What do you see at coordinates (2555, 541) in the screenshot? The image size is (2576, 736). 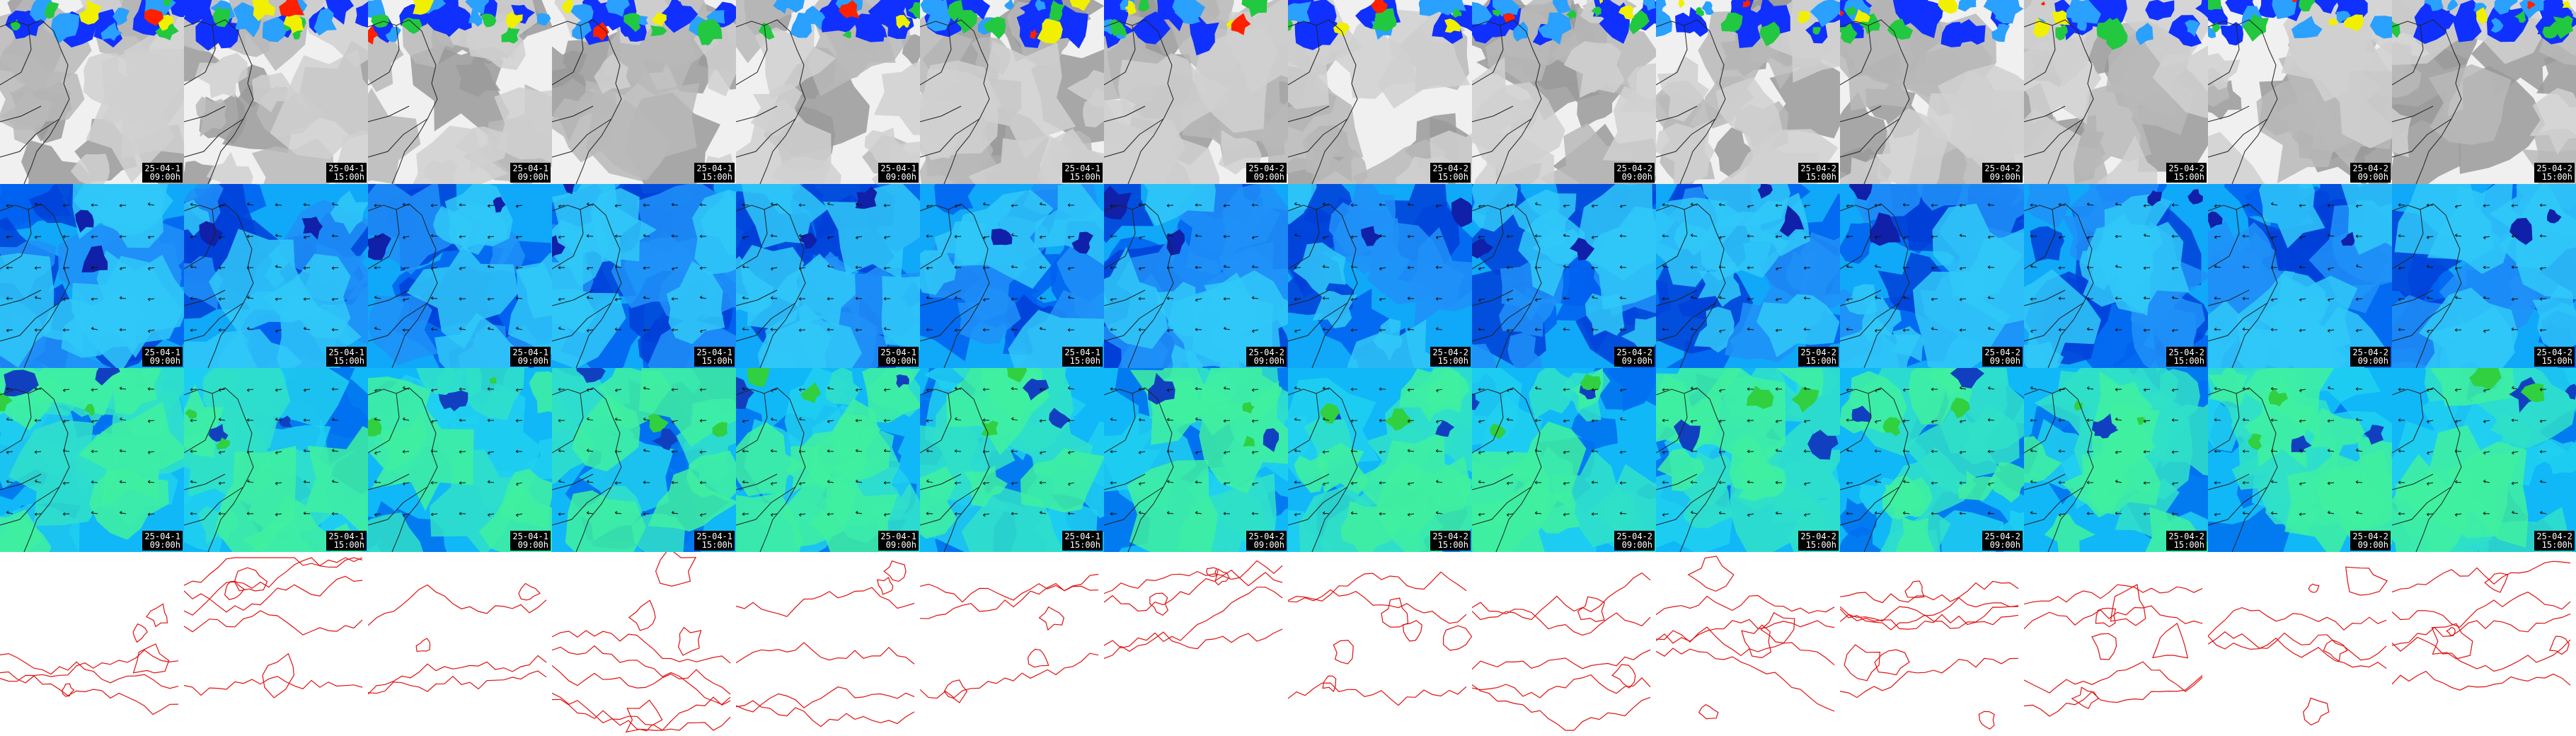 I see `timestamp-label: 25-04-2 15:00h` at bounding box center [2555, 541].